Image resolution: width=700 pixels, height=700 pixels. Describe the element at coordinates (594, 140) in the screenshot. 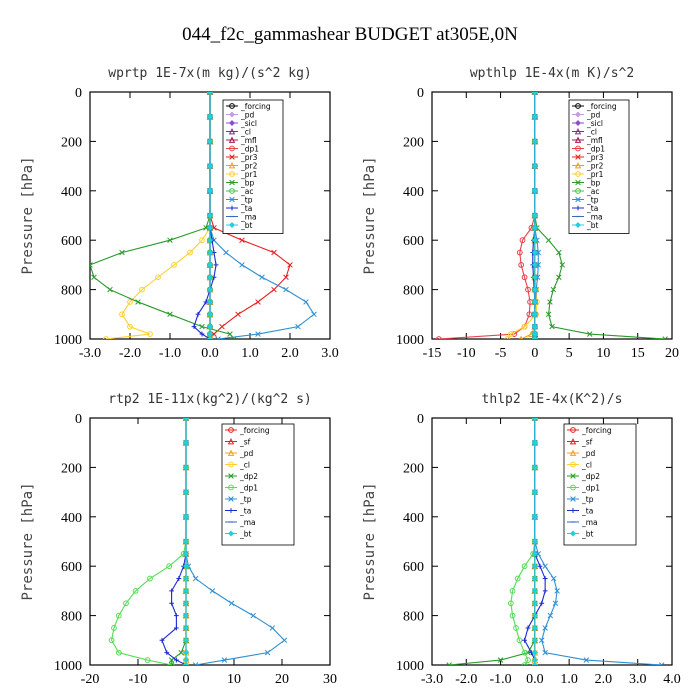

I see `legend-entry: _mfl` at that location.